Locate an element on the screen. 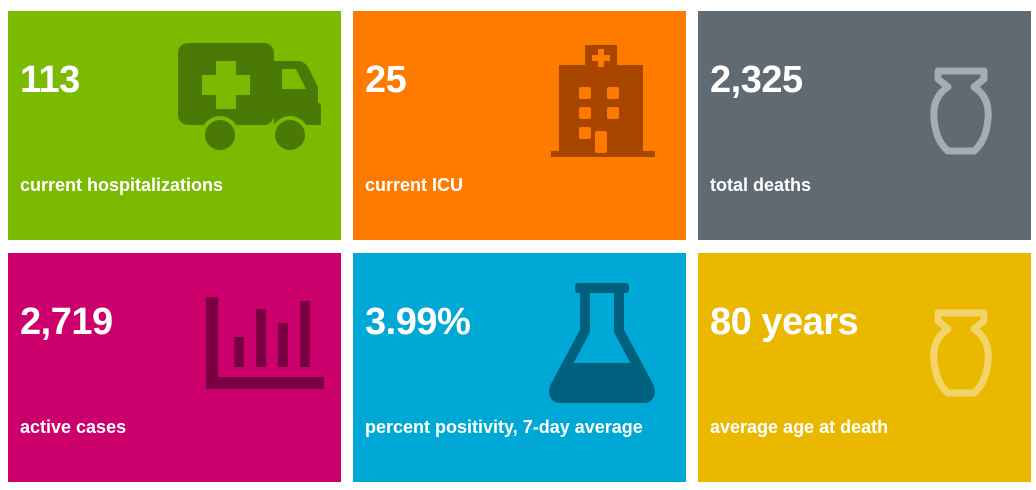 This screenshot has height=490, width=1036. hospital-icon is located at coordinates (603, 103).